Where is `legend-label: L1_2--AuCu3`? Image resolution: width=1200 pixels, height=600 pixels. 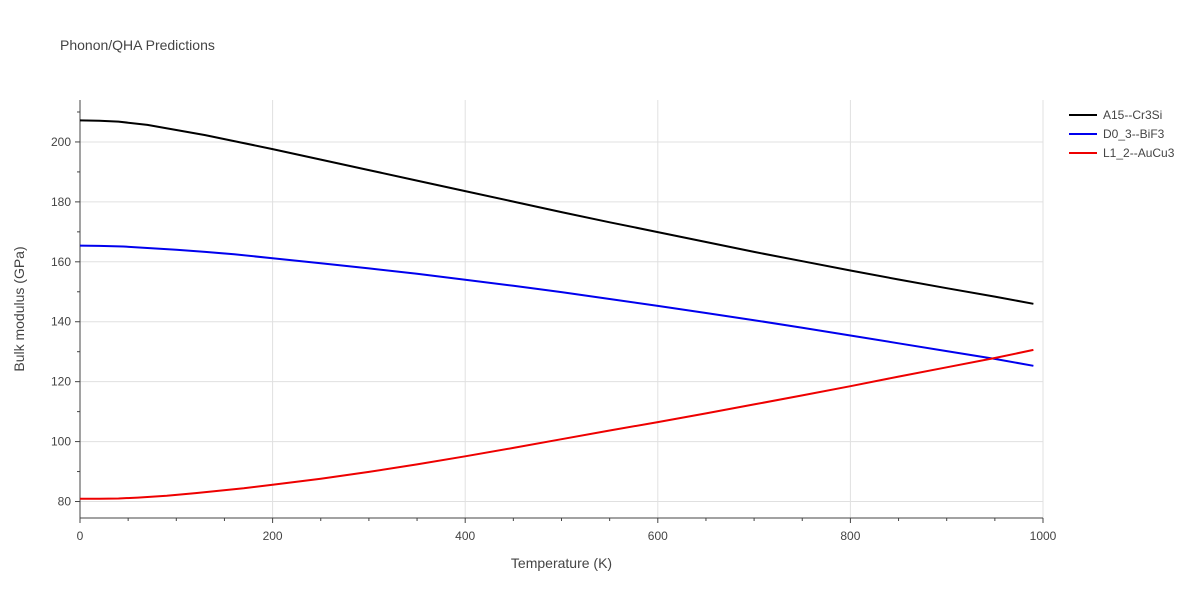 legend-label: L1_2--AuCu3 is located at coordinates (1139, 153).